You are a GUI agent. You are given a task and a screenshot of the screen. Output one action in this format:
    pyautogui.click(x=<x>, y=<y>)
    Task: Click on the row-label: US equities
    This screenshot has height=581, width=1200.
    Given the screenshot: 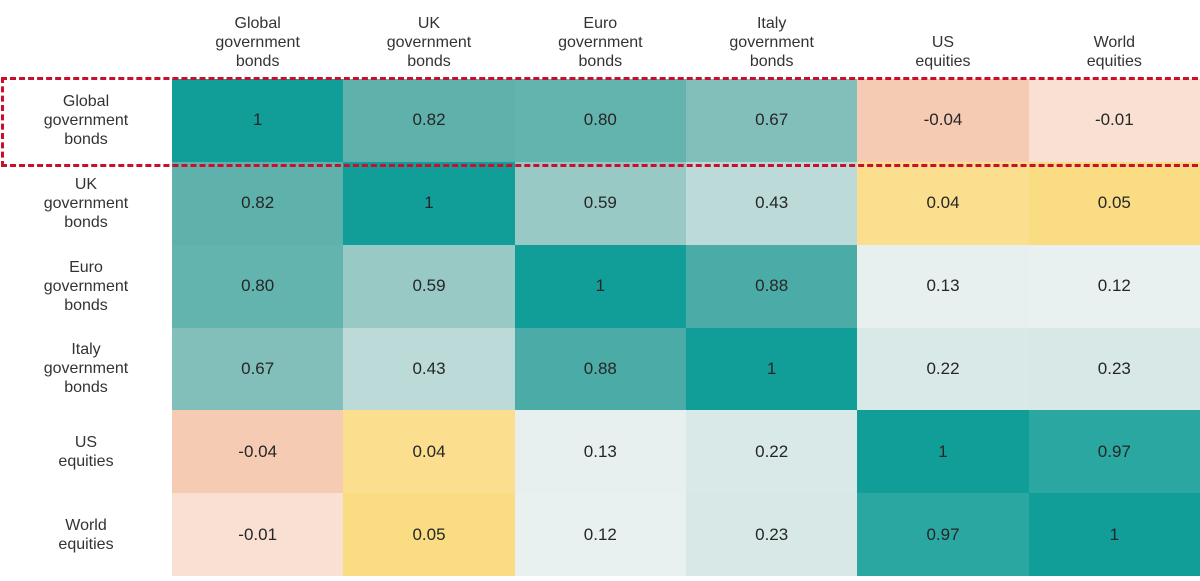 What is the action you would take?
    pyautogui.click(x=86, y=452)
    